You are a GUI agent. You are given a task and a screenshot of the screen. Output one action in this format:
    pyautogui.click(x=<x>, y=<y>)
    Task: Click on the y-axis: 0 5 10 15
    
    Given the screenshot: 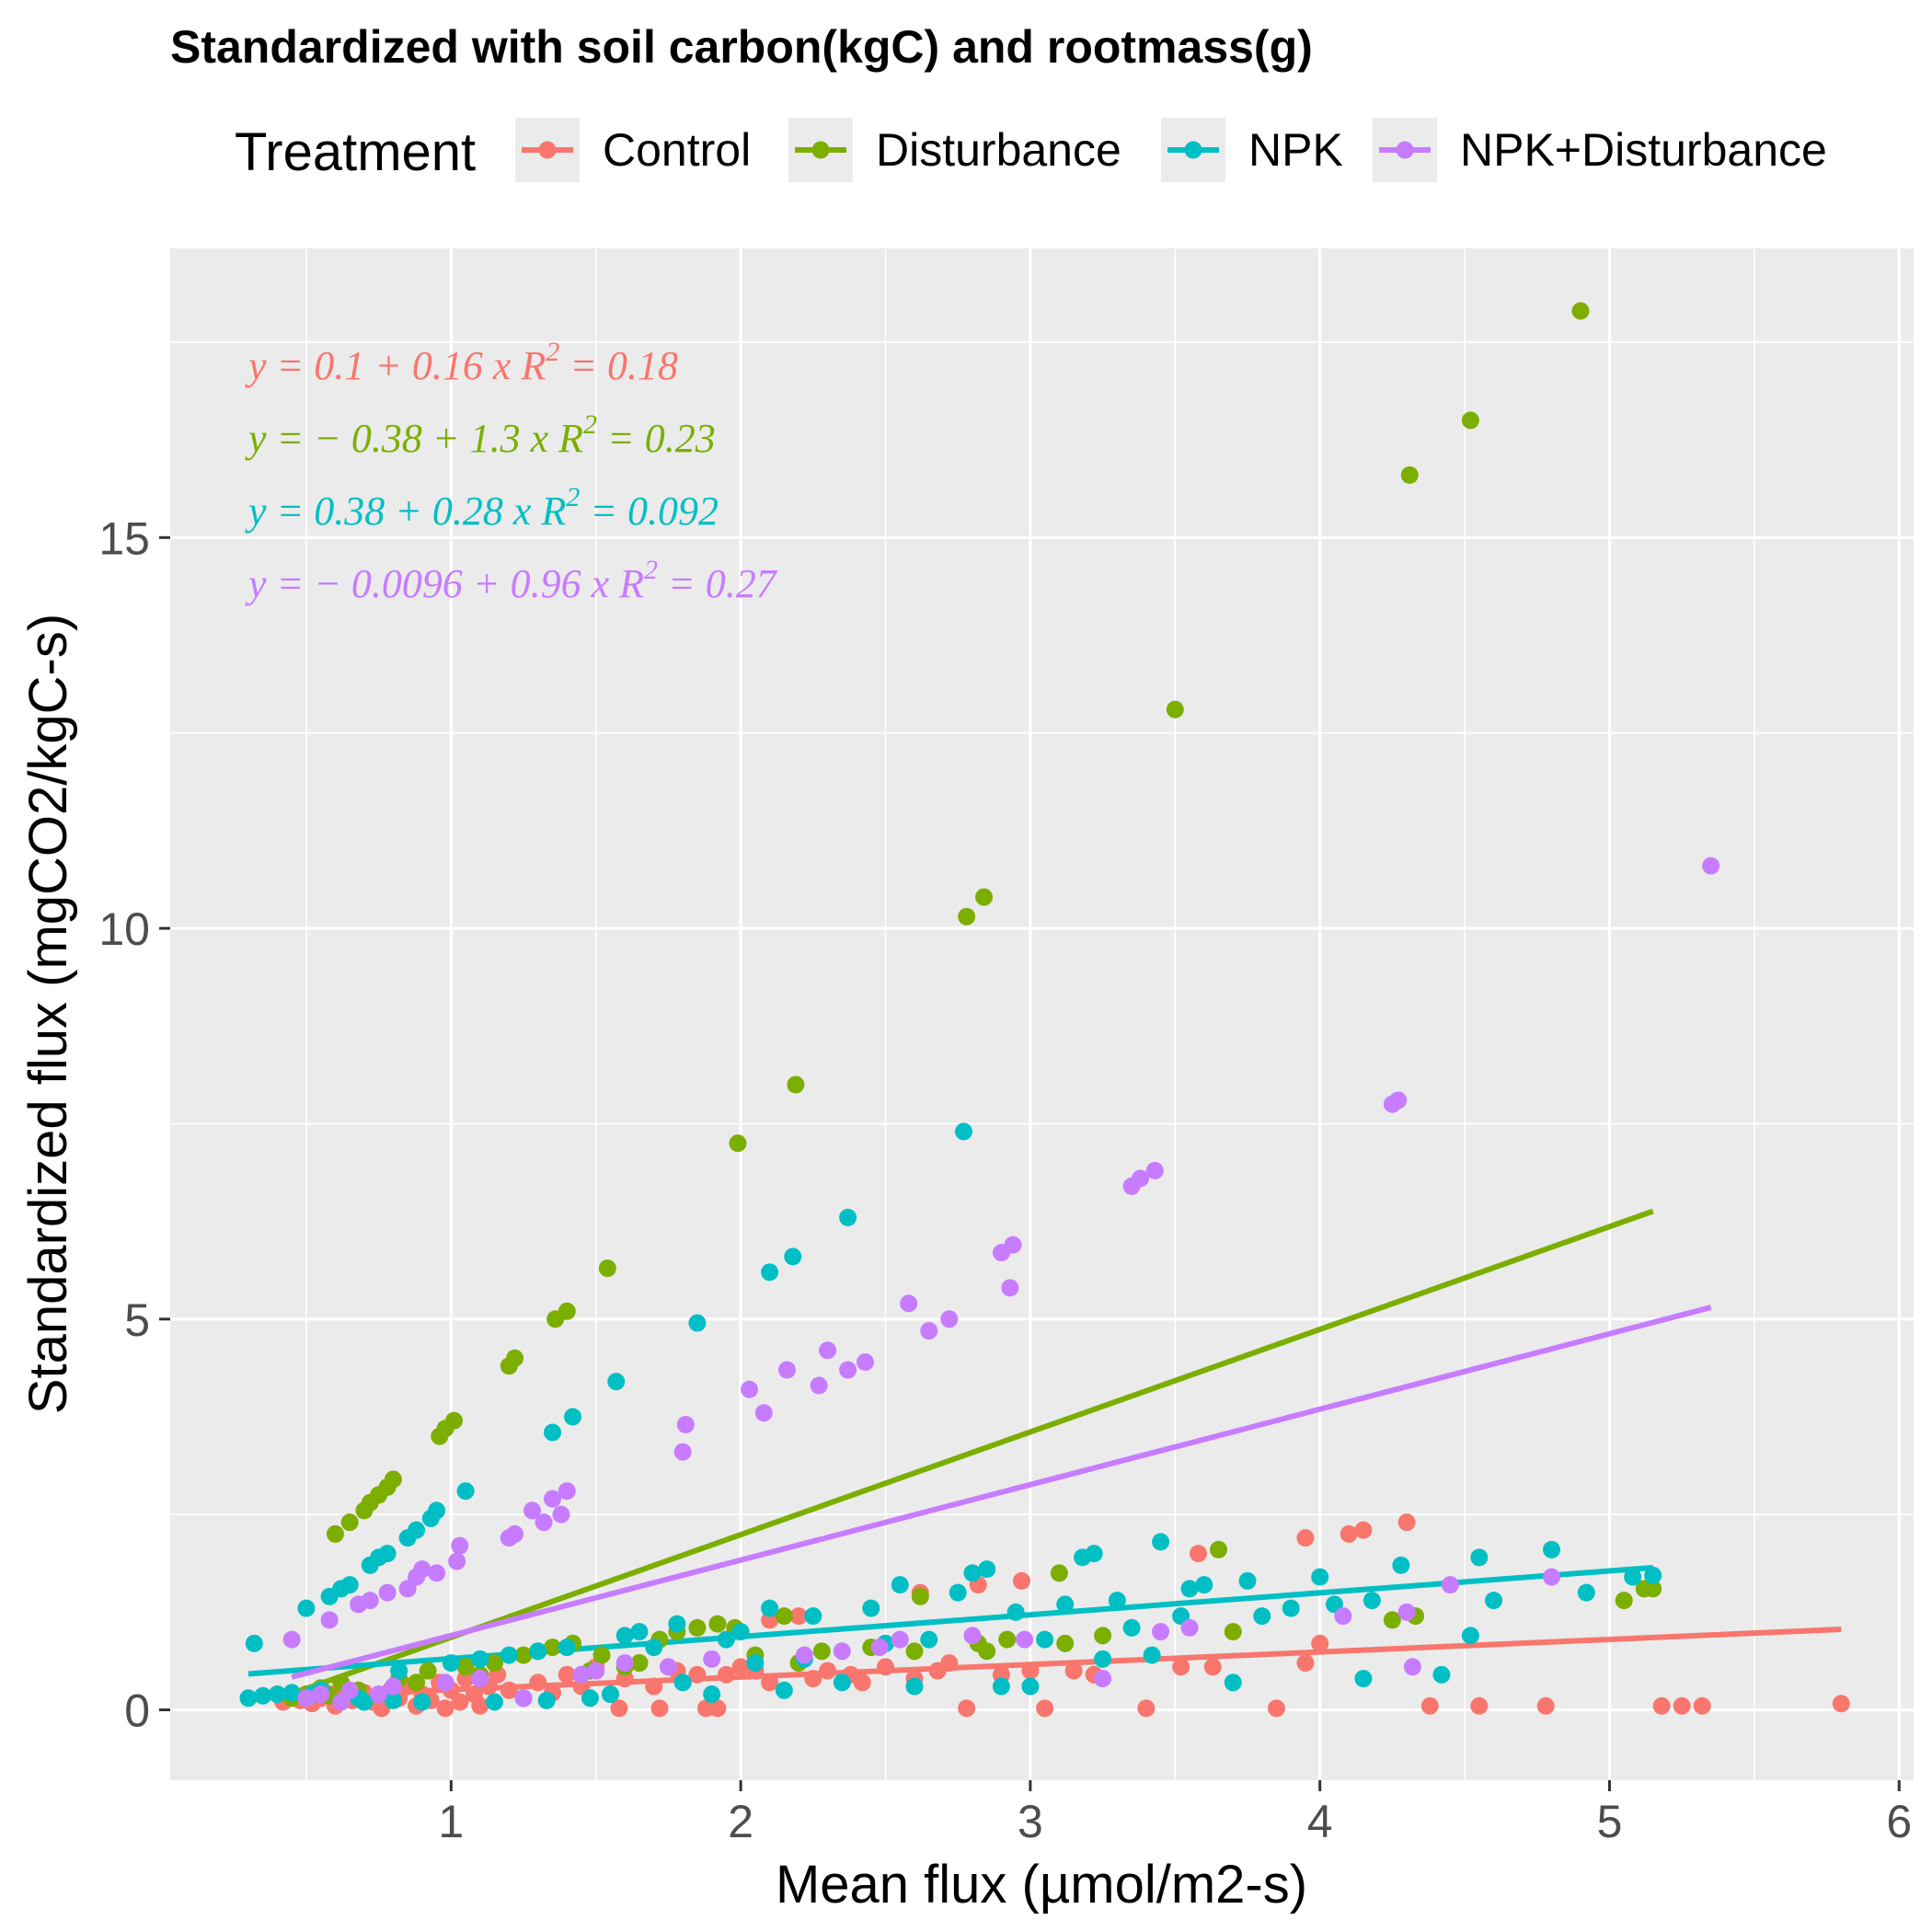 What is the action you would take?
    pyautogui.click(x=134, y=1124)
    